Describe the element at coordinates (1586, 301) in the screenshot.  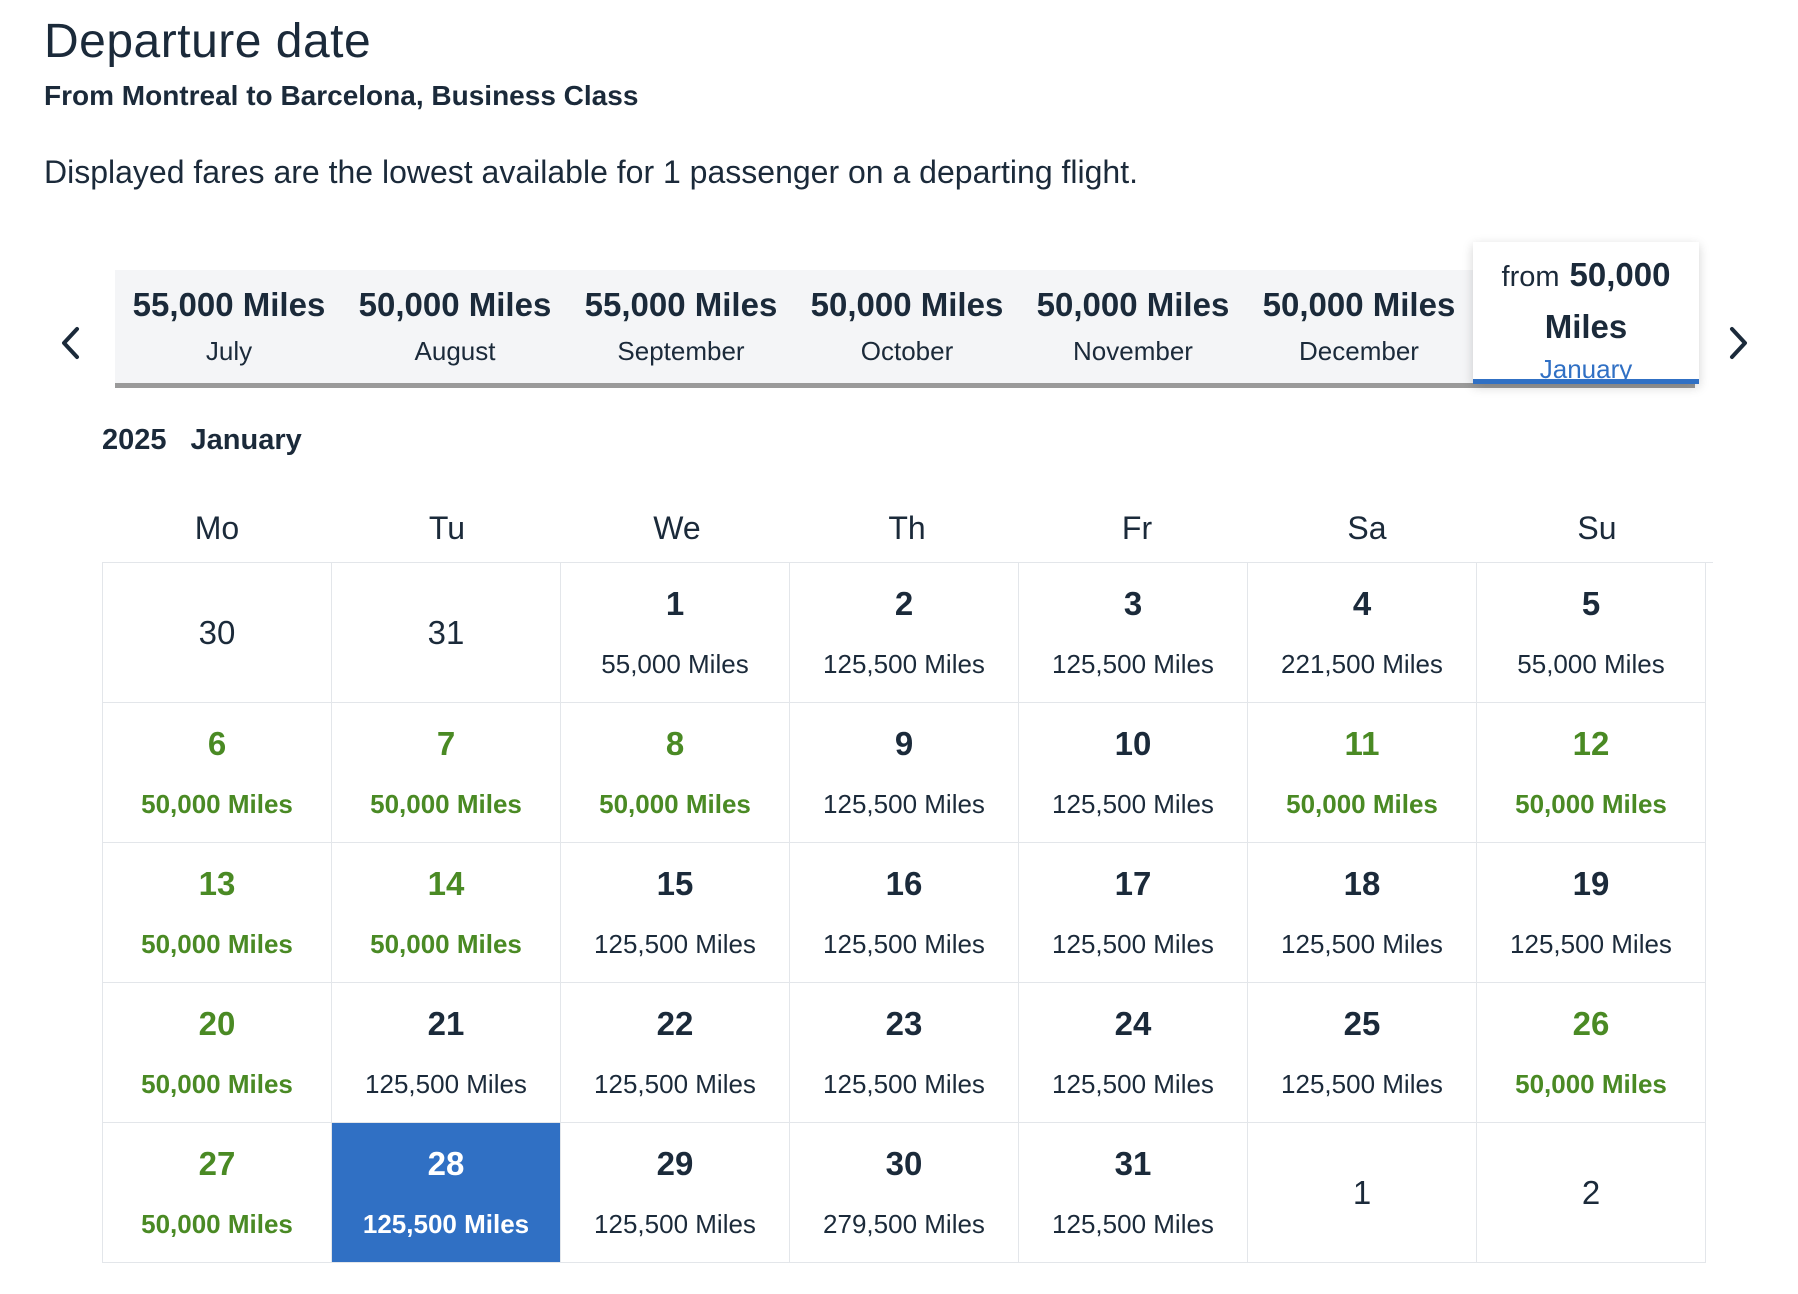
I see `month-price: from 50,000 Miles` at that location.